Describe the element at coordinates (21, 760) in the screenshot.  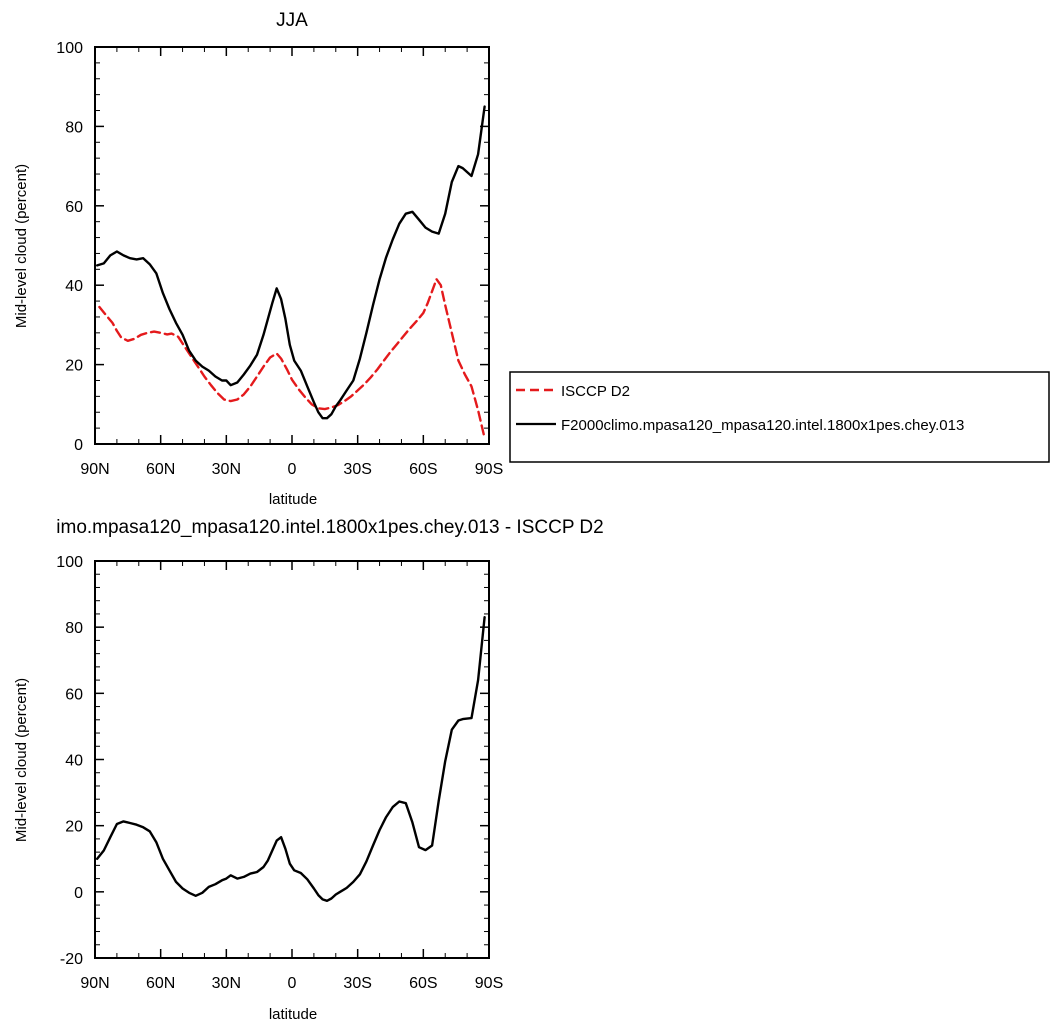
I see `bottom-y-axis-label: Mid-level cloud (percent)` at that location.